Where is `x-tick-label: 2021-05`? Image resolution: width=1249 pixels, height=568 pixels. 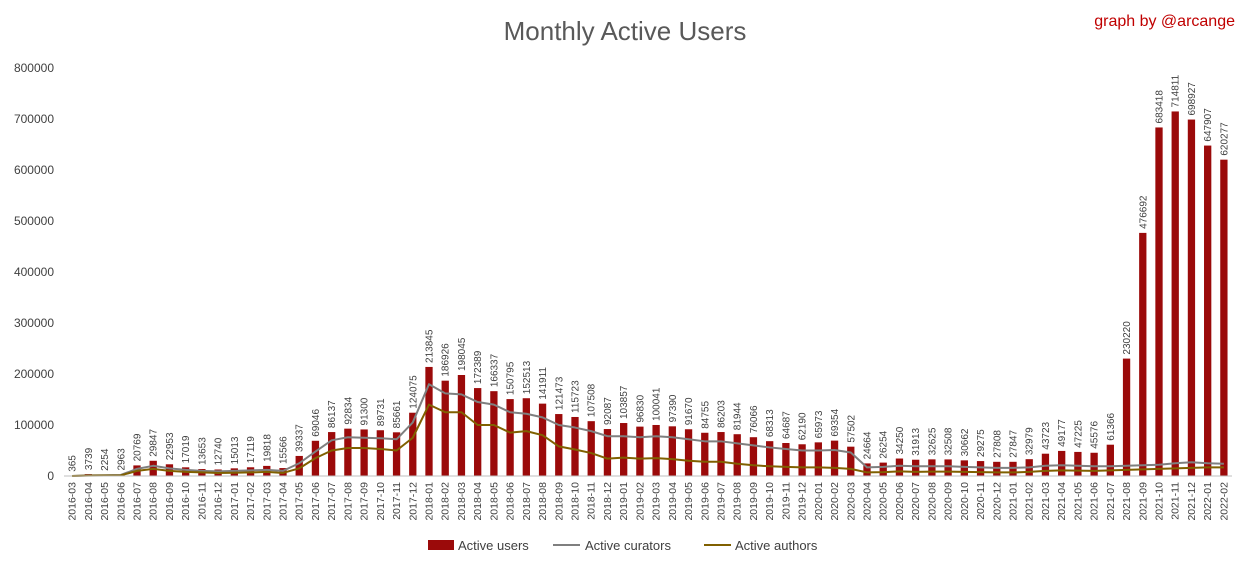 x-tick-label: 2021-05 is located at coordinates (1078, 501).